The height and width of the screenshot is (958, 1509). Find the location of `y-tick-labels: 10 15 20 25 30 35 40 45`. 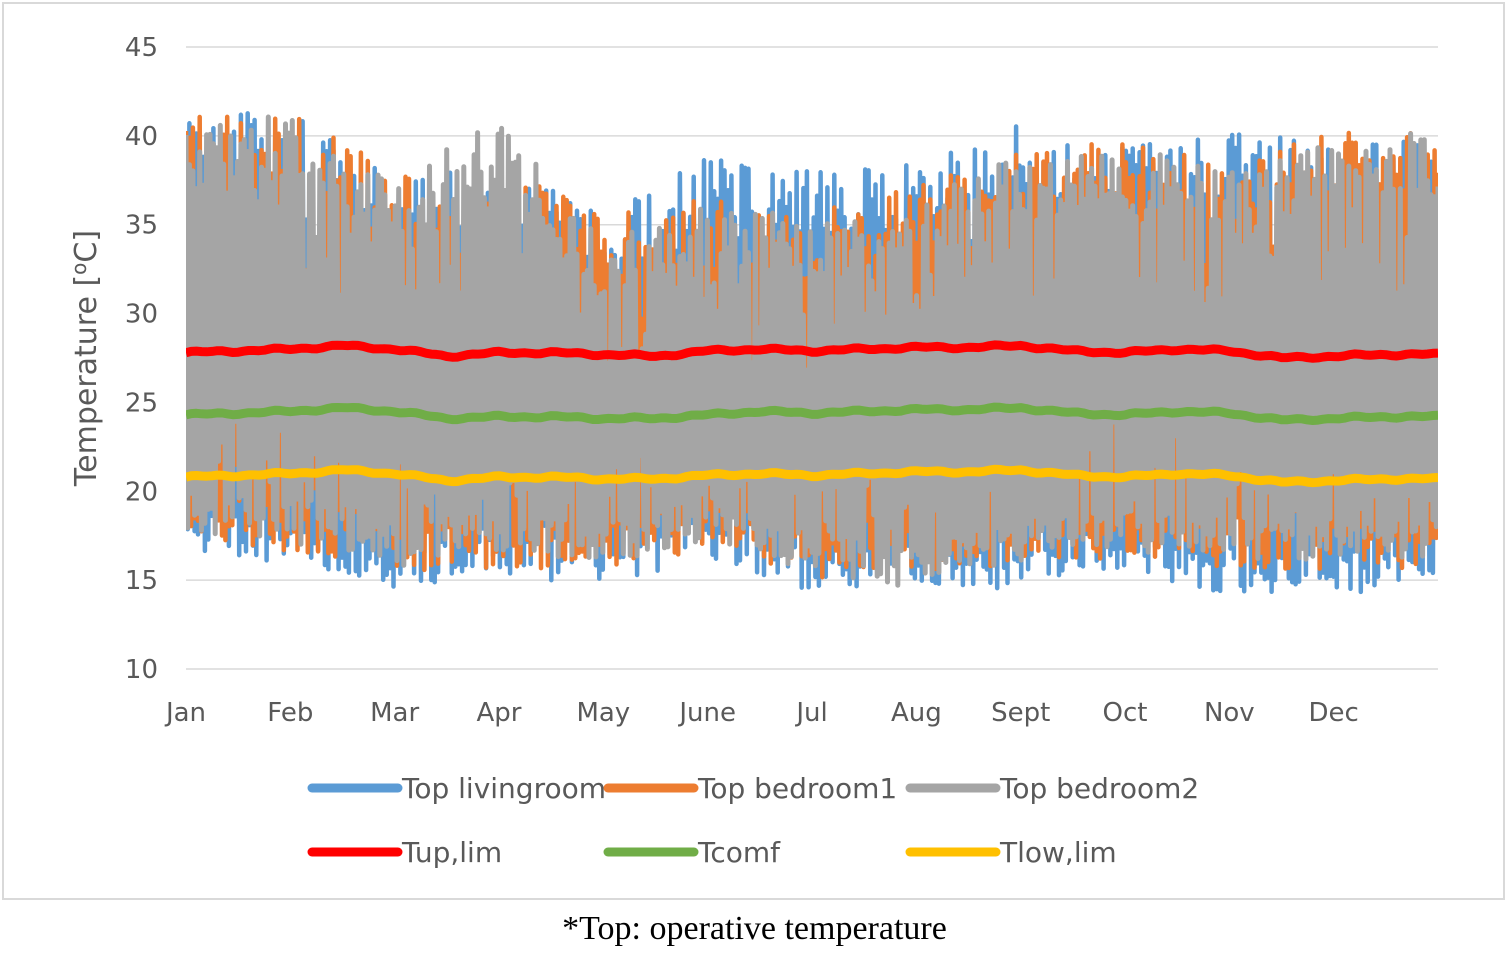

y-tick-labels: 10 15 20 25 30 35 40 45 is located at coordinates (141, 359).